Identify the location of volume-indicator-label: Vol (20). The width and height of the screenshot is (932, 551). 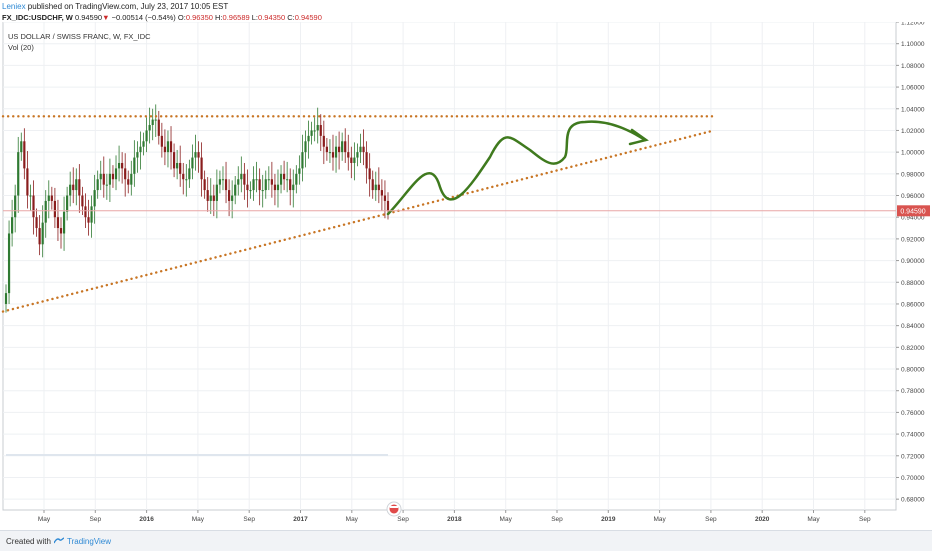
(21, 47).